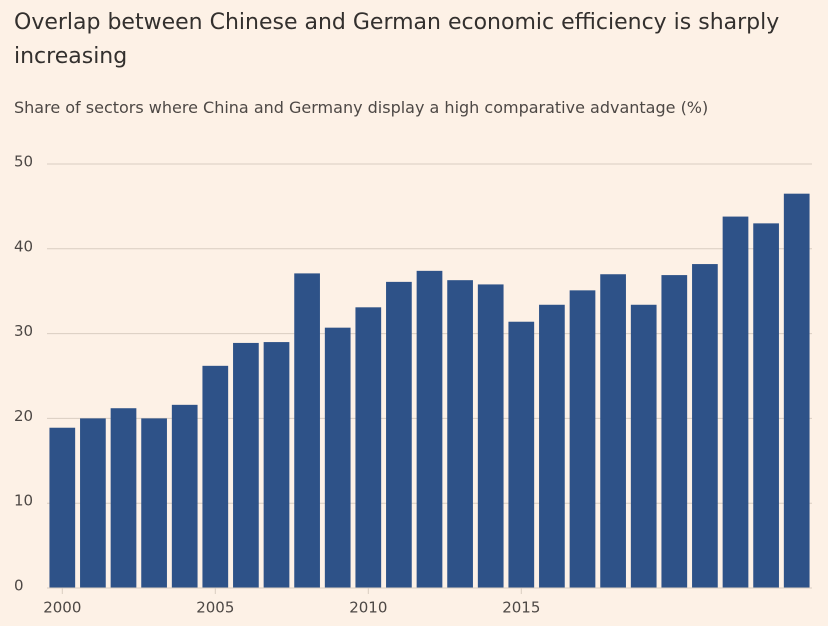 Image resolution: width=828 pixels, height=626 pixels. I want to click on y-tick-label: 20, so click(23, 416).